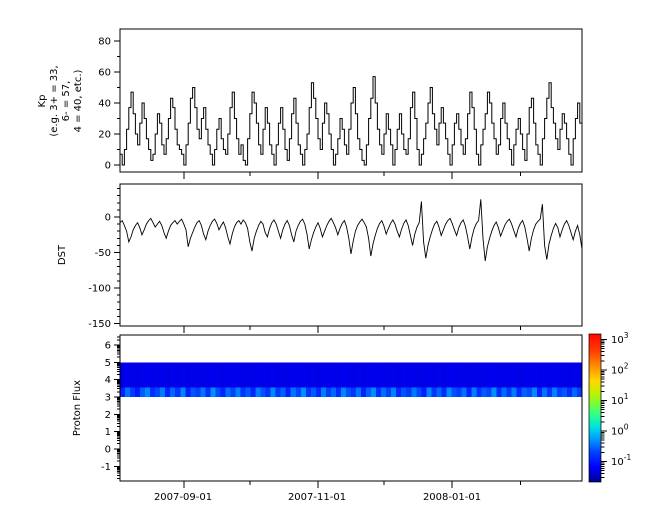 The height and width of the screenshot is (523, 665). Describe the element at coordinates (108, 363) in the screenshot. I see `proton-ytick-label-1: 5` at that location.